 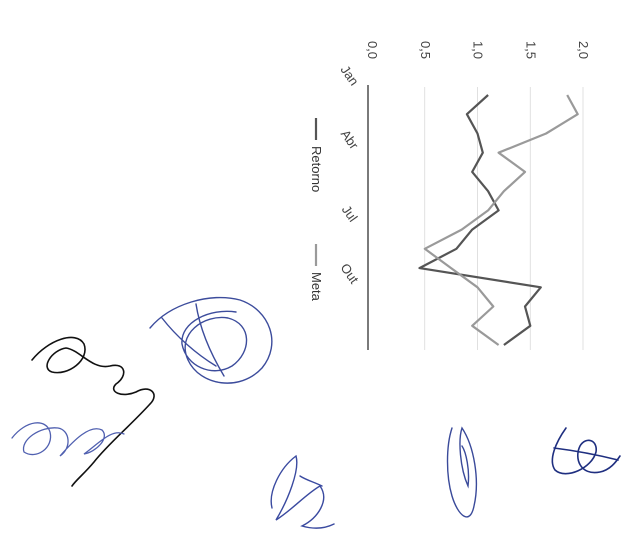 What do you see at coordinates (350, 140) in the screenshot?
I see `x-tick-label: Abr` at bounding box center [350, 140].